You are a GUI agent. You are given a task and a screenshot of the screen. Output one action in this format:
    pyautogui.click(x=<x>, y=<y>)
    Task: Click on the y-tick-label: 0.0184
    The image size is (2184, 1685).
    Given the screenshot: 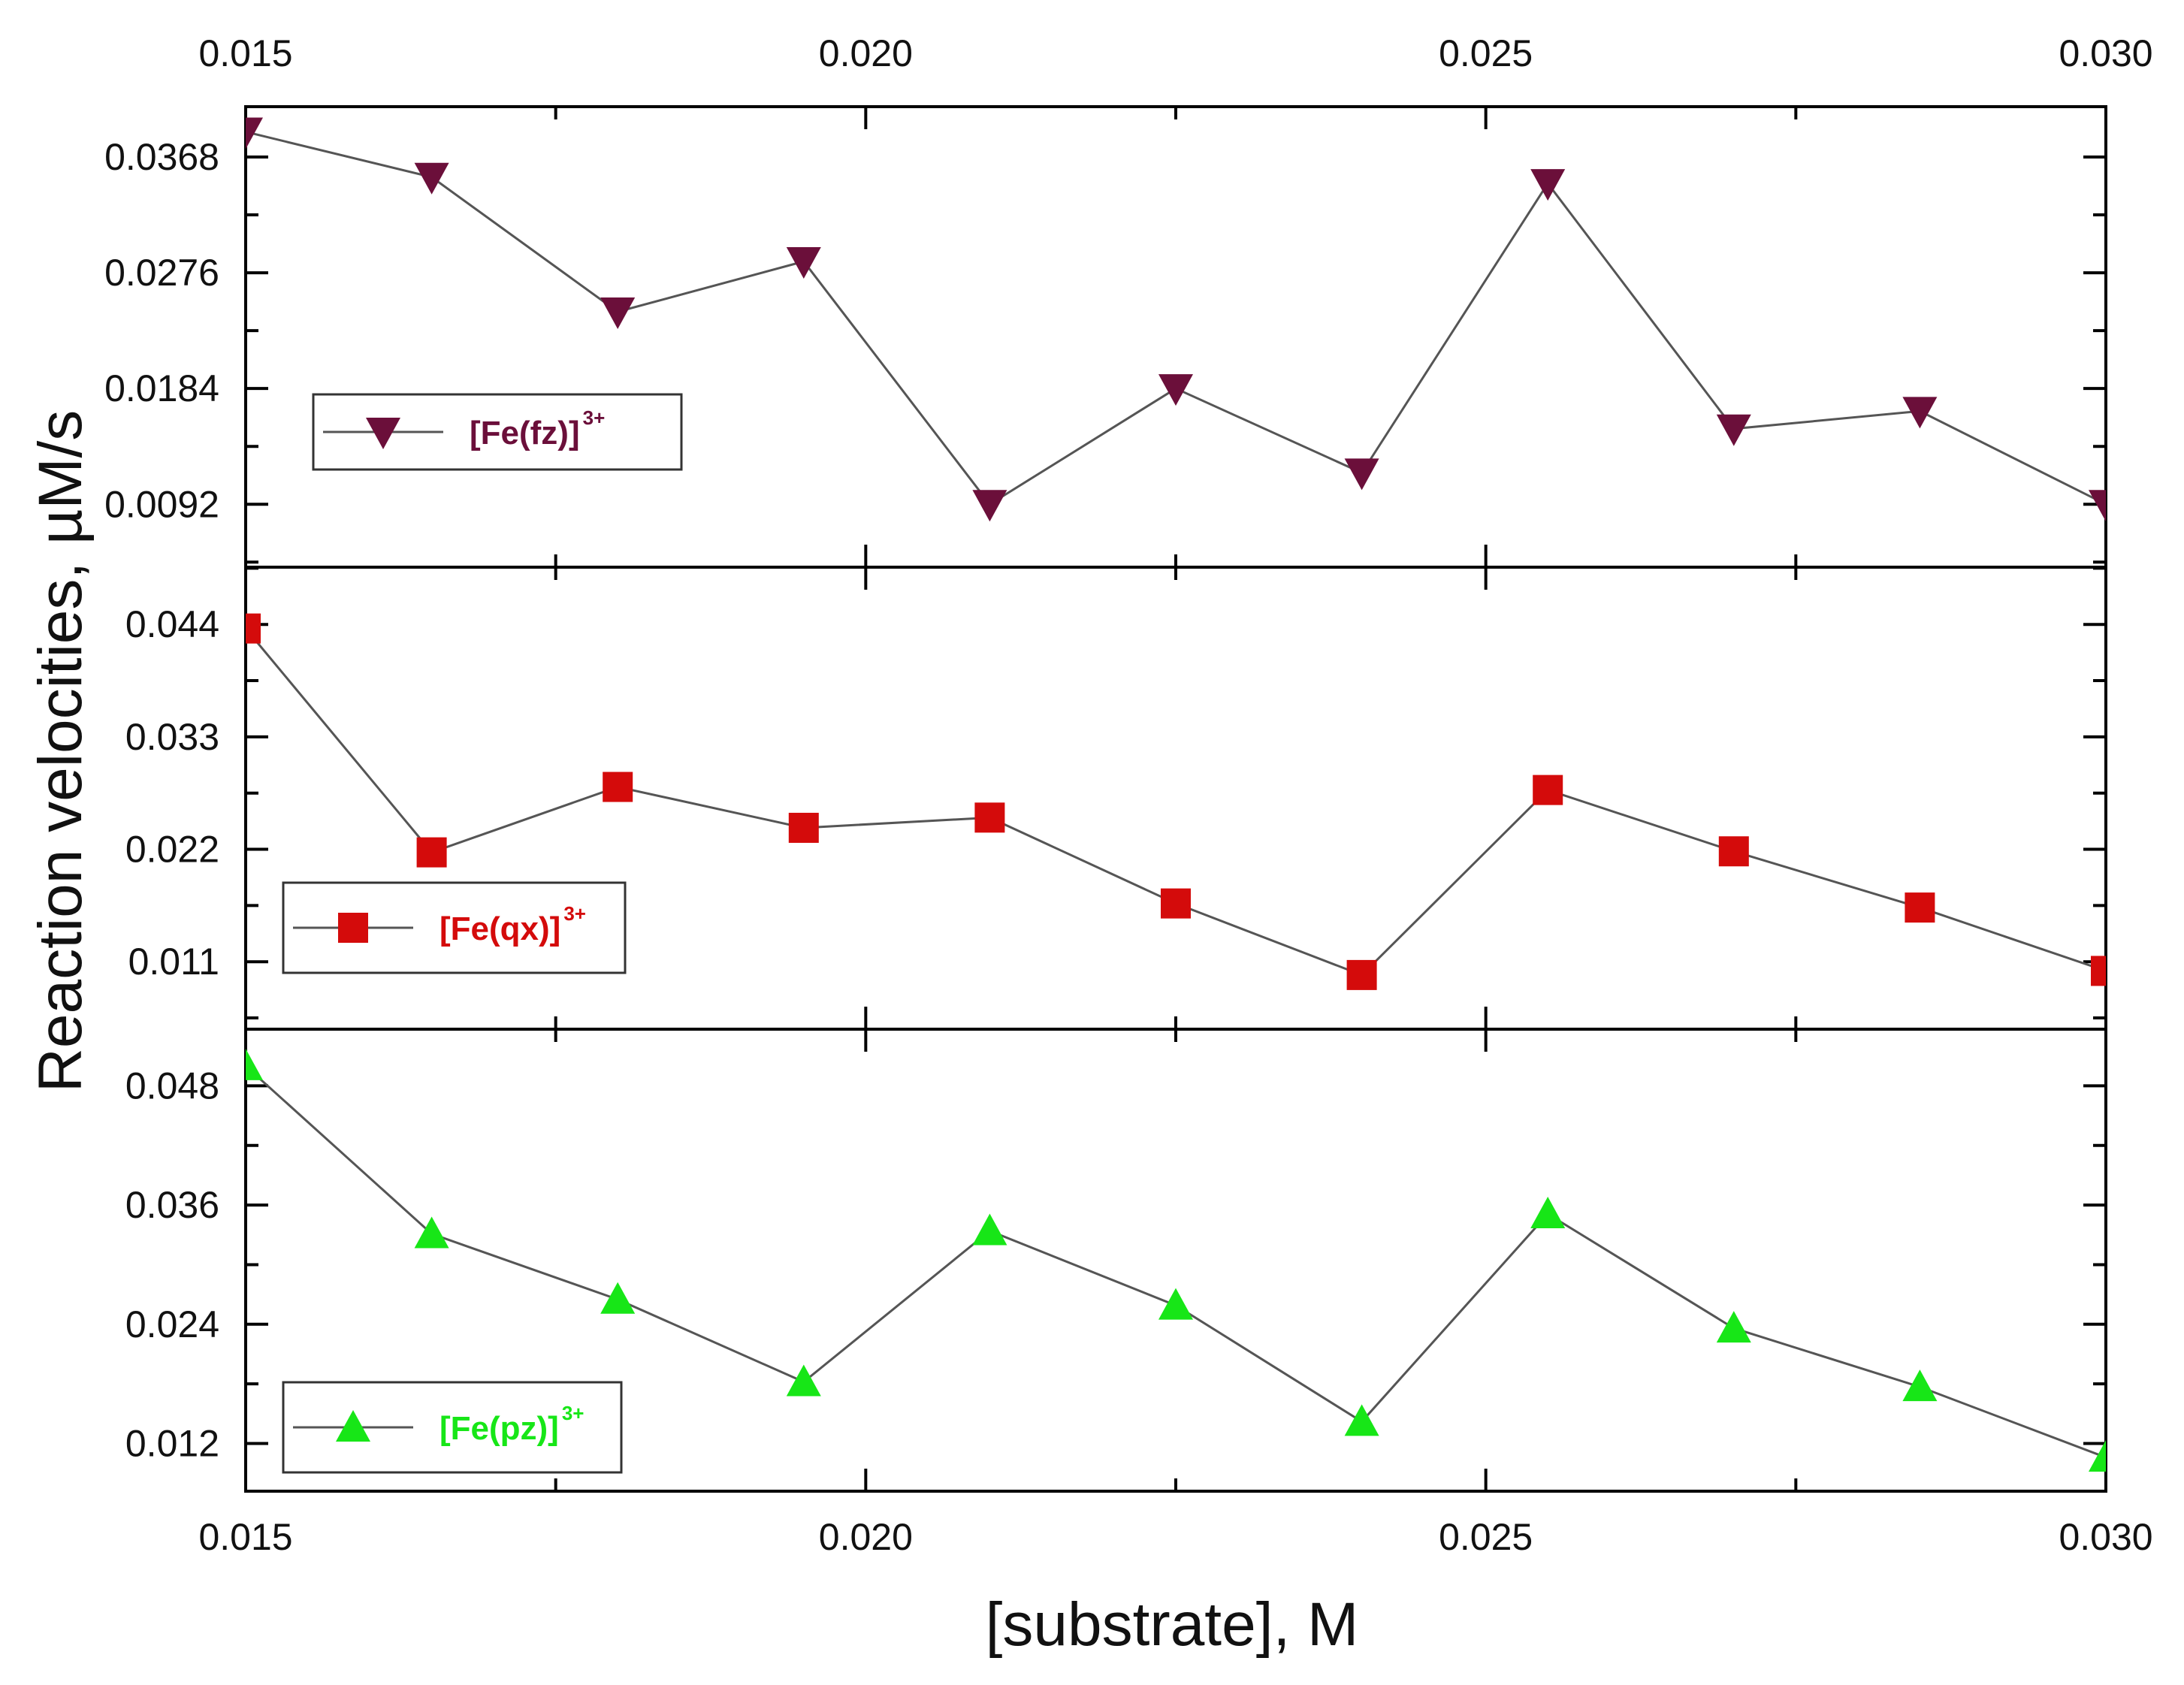 What is the action you would take?
    pyautogui.click(x=161, y=388)
    